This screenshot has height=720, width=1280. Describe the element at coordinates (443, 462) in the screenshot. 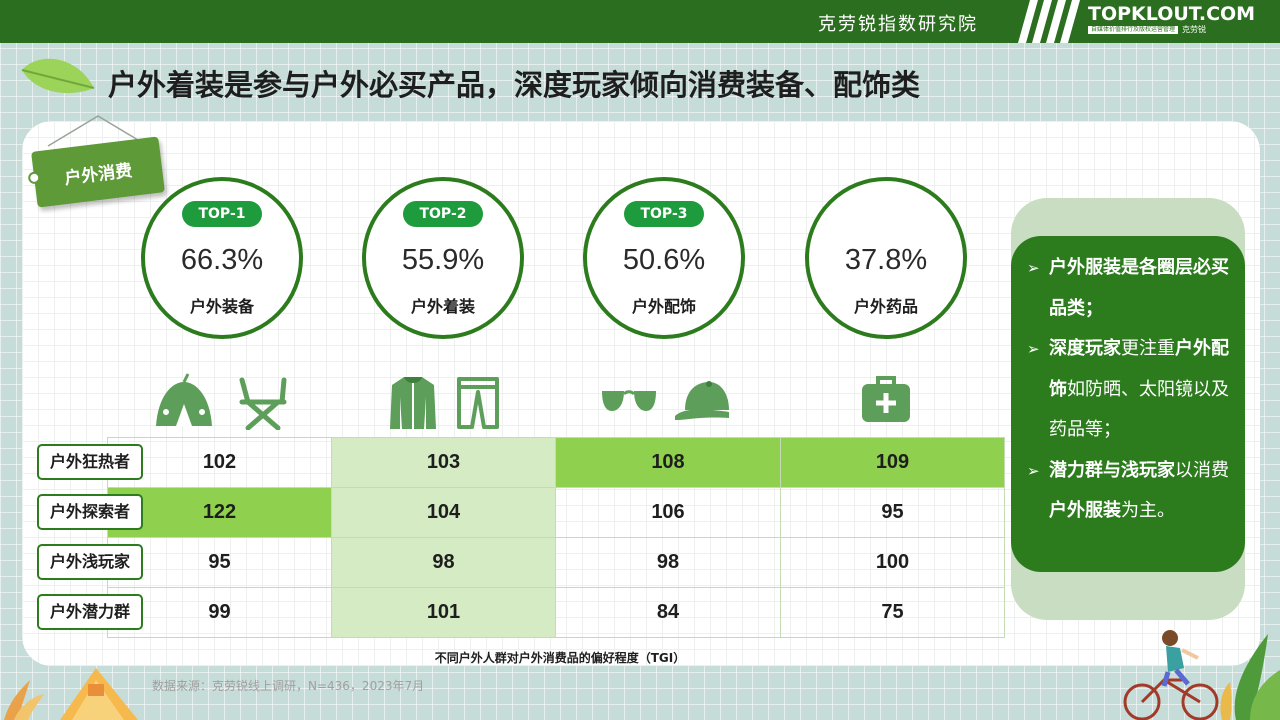

I see `table-cell: 103` at that location.